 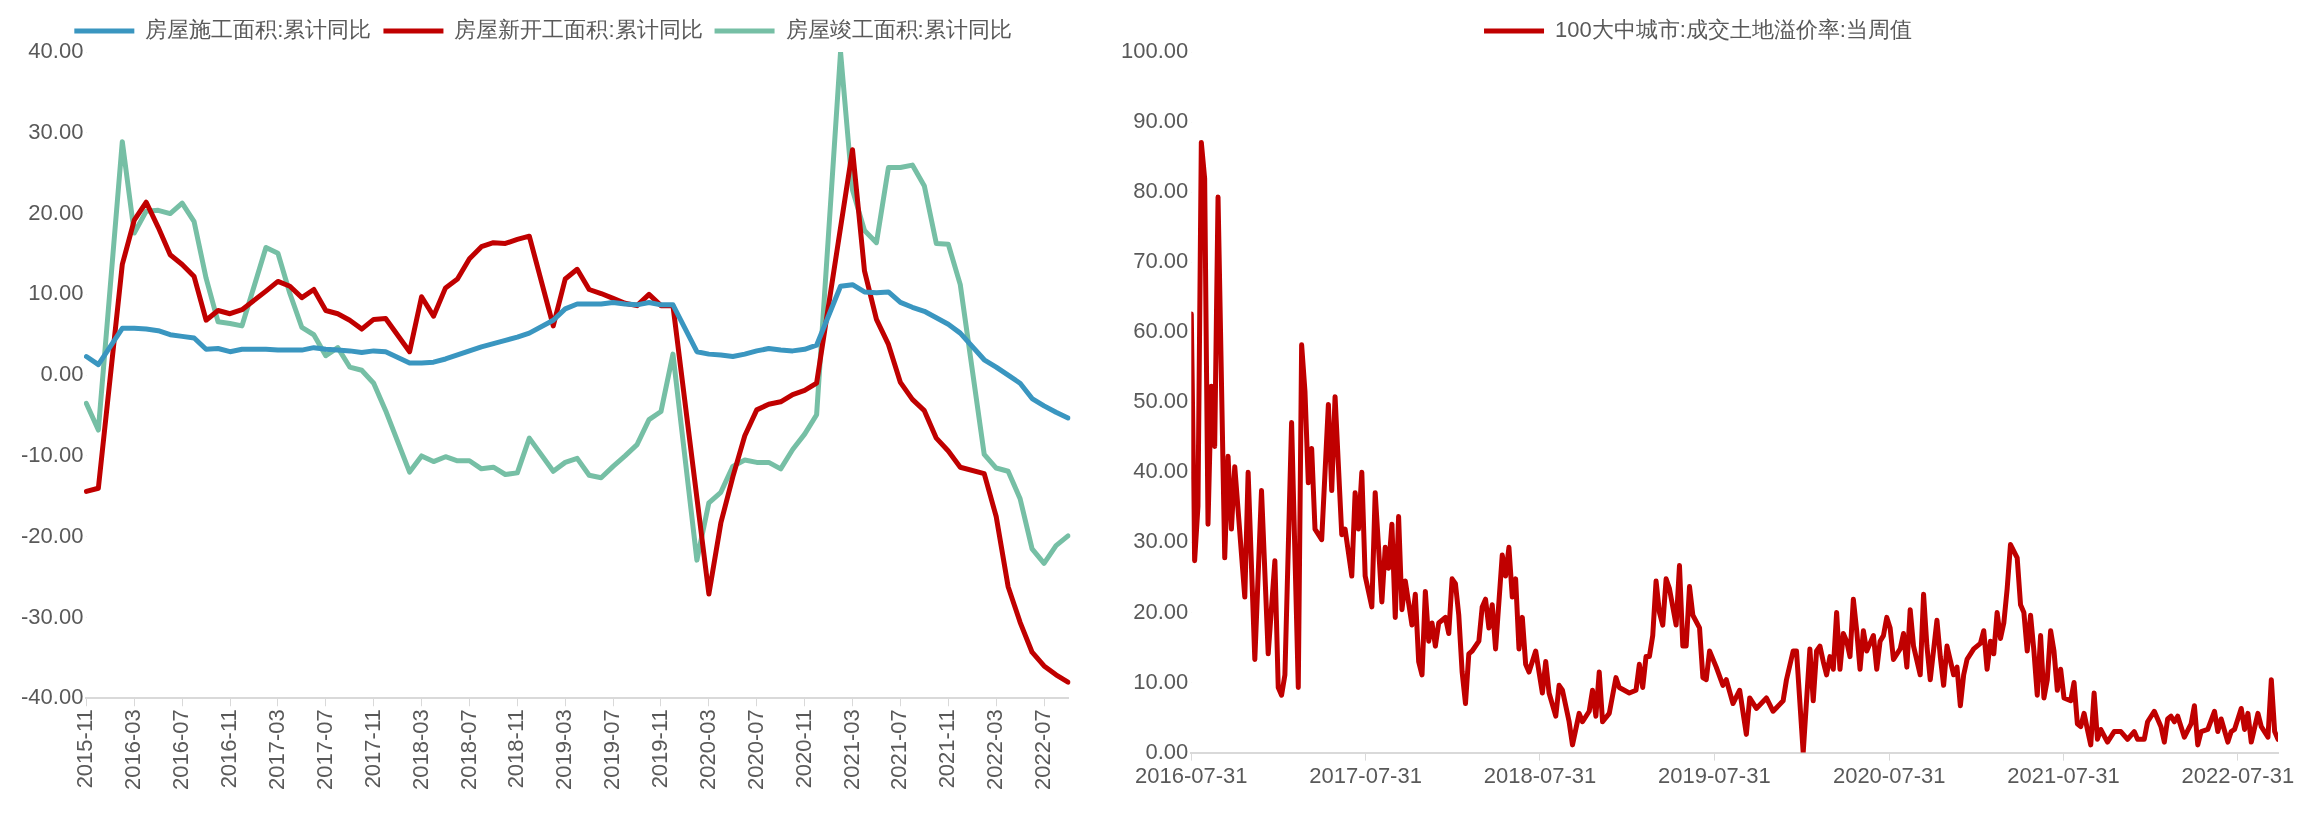 What do you see at coordinates (851, 750) in the screenshot?
I see `x-tick-label: 2021-03` at bounding box center [851, 750].